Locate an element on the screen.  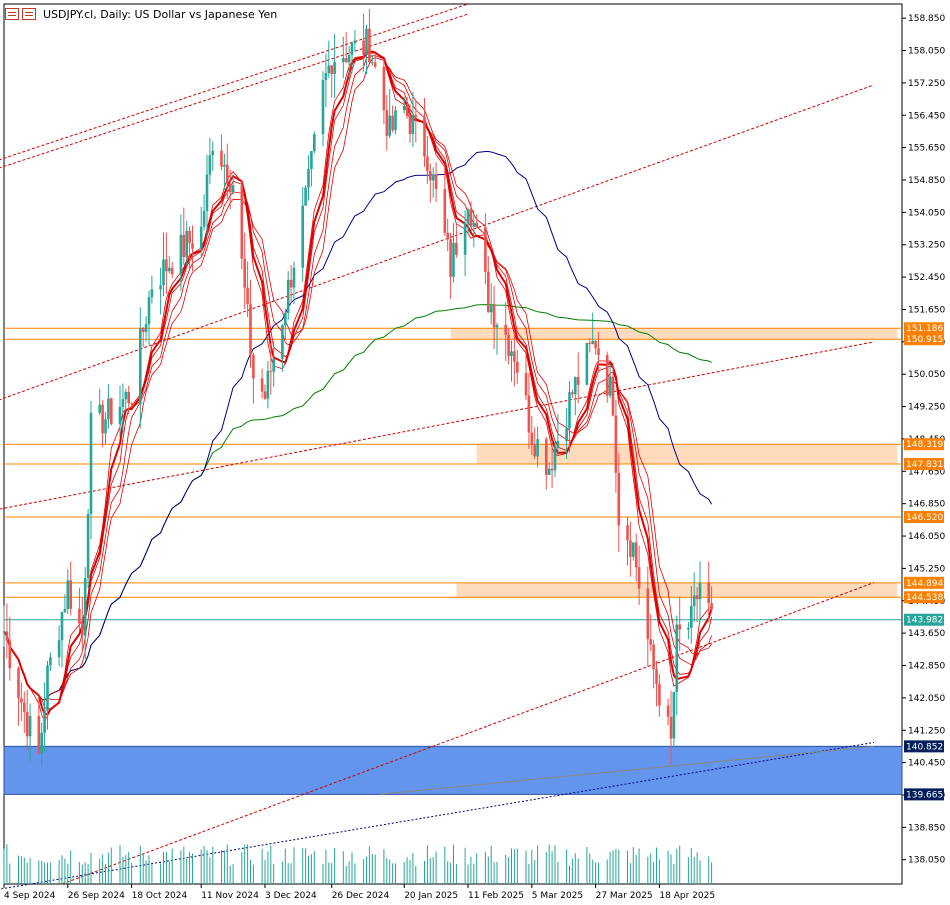
y-tick-label: 150.050 is located at coordinates (926, 375).